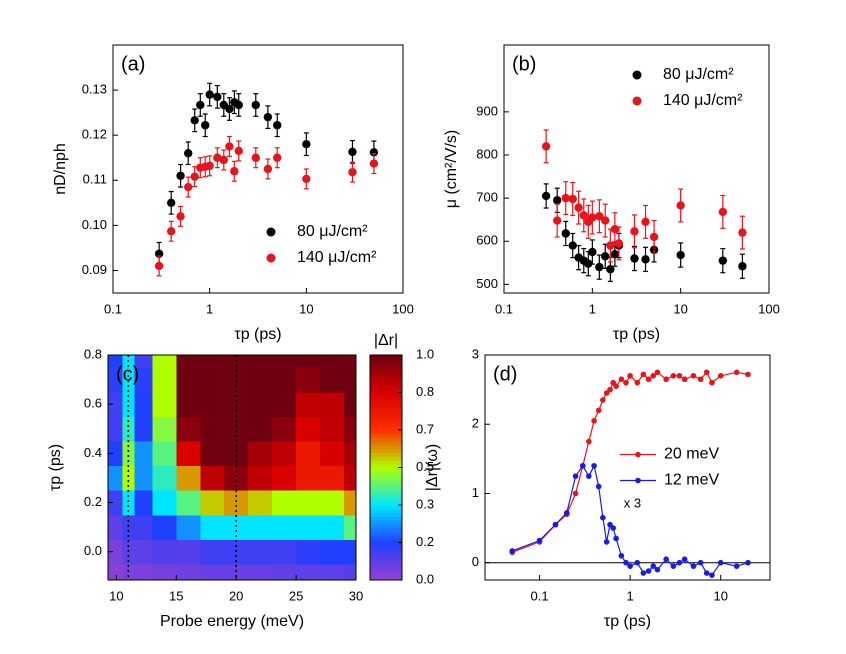 The height and width of the screenshot is (654, 846). What do you see at coordinates (95, 179) in the screenshot?
I see `y-tick-label: 0.11` at bounding box center [95, 179].